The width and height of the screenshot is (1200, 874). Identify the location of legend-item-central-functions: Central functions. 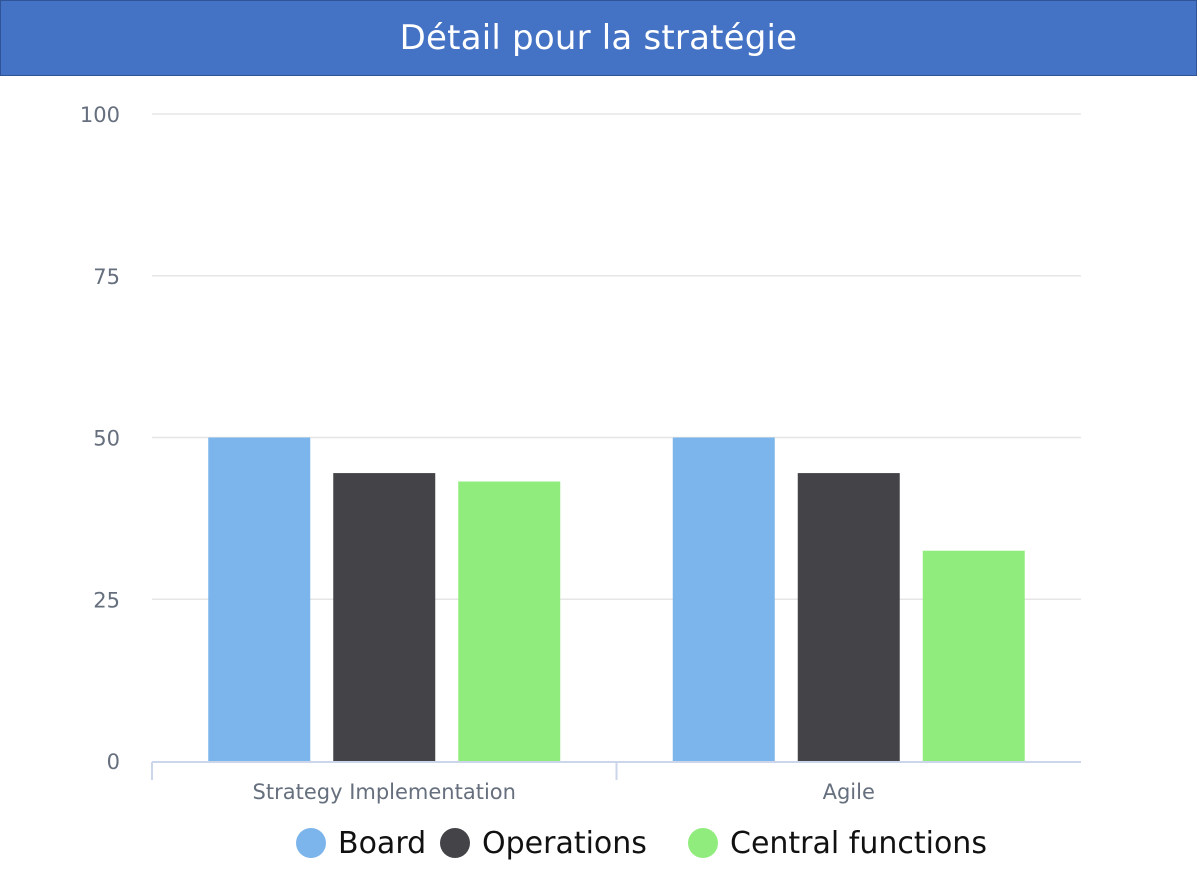
(837, 843).